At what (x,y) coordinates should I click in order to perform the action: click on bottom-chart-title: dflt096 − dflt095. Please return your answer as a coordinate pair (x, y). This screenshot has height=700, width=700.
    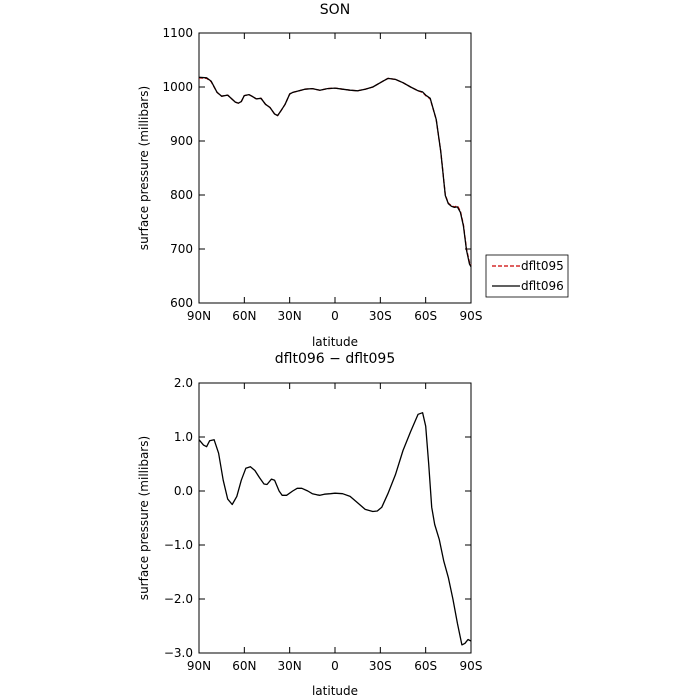
    Looking at the image, I should click on (335, 359).